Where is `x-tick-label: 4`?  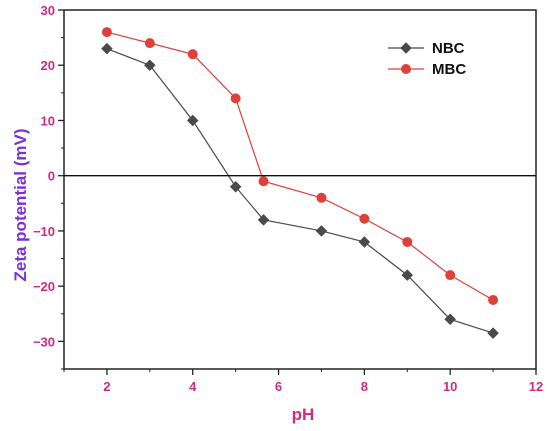 x-tick-label: 4 is located at coordinates (193, 386).